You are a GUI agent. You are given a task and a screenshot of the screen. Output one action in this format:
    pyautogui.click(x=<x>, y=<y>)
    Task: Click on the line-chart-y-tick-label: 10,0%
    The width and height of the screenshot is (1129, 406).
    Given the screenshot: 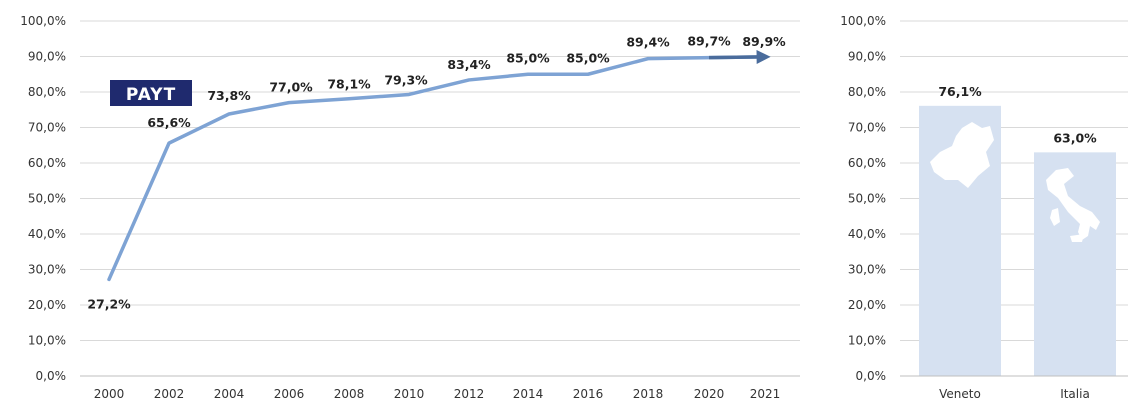 What is the action you would take?
    pyautogui.click(x=47, y=341)
    